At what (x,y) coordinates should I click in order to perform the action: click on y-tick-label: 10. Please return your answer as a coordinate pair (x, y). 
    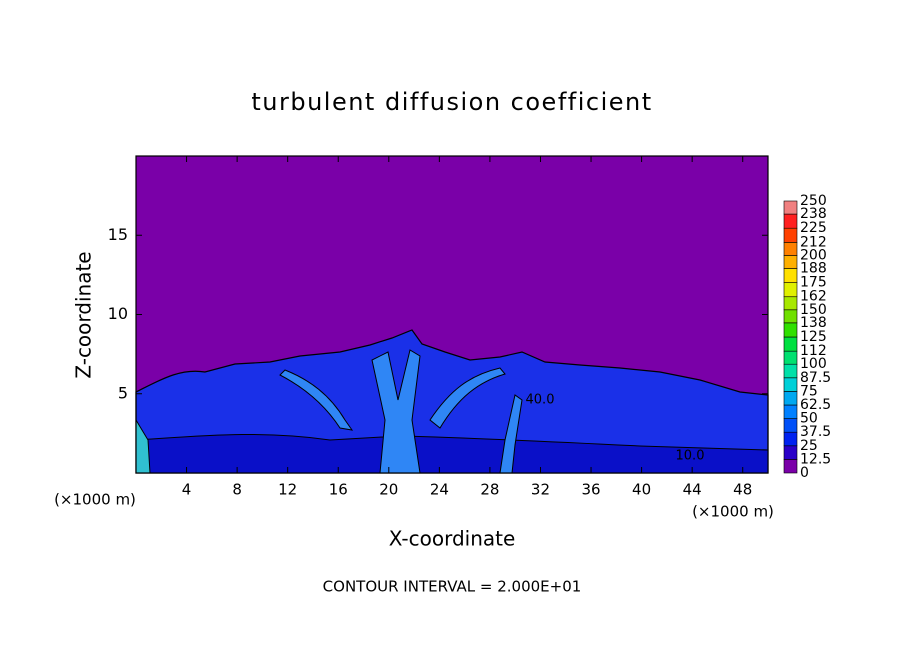
    Looking at the image, I should click on (118, 313).